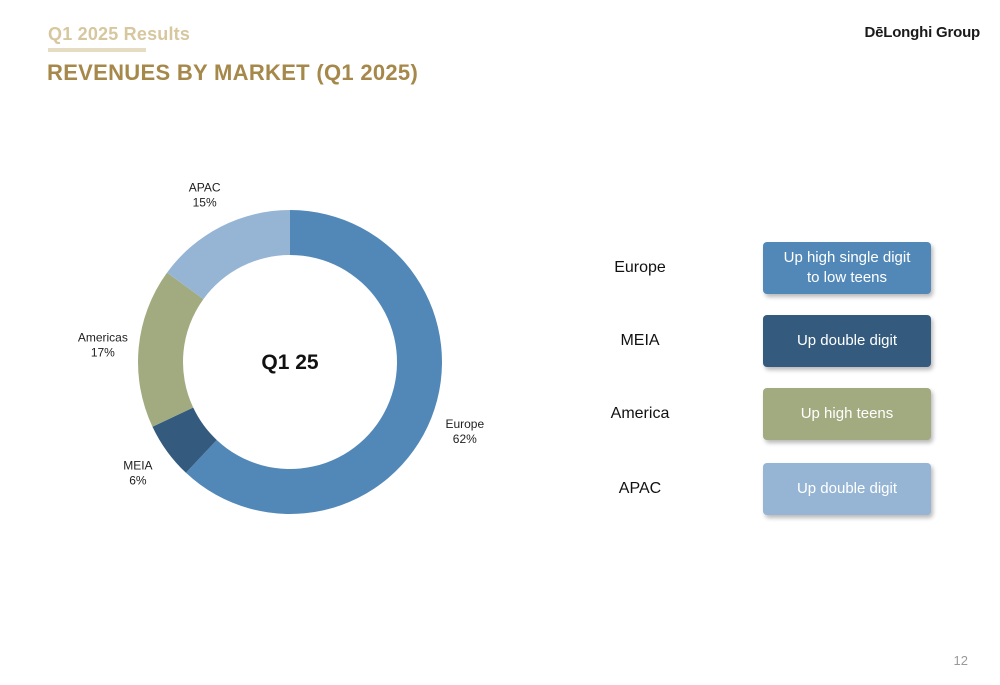  I want to click on region-name: MEIA, so click(640, 340).